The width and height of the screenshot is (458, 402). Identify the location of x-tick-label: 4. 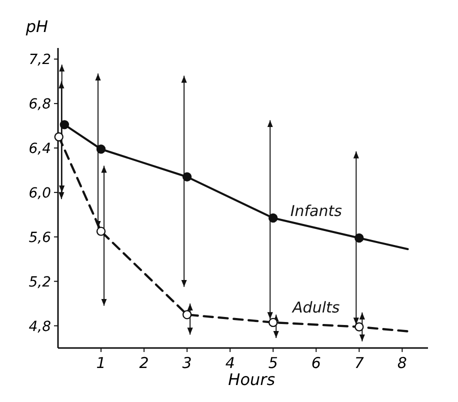
(230, 363).